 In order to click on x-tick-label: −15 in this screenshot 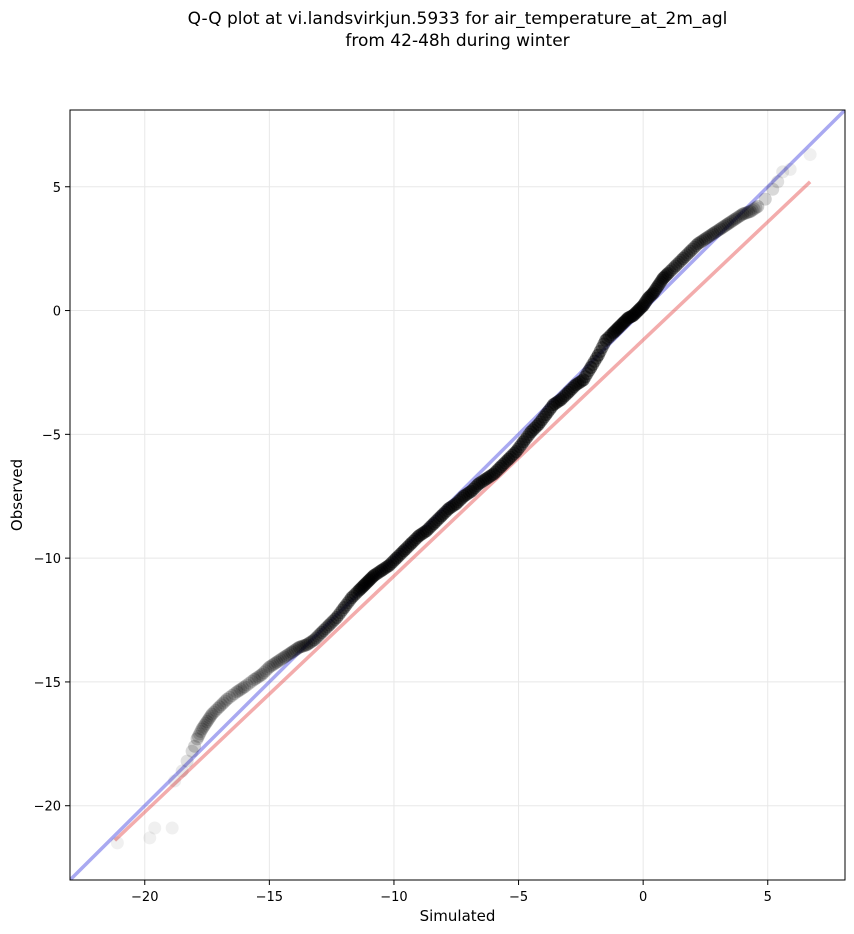, I will do `click(269, 897)`.